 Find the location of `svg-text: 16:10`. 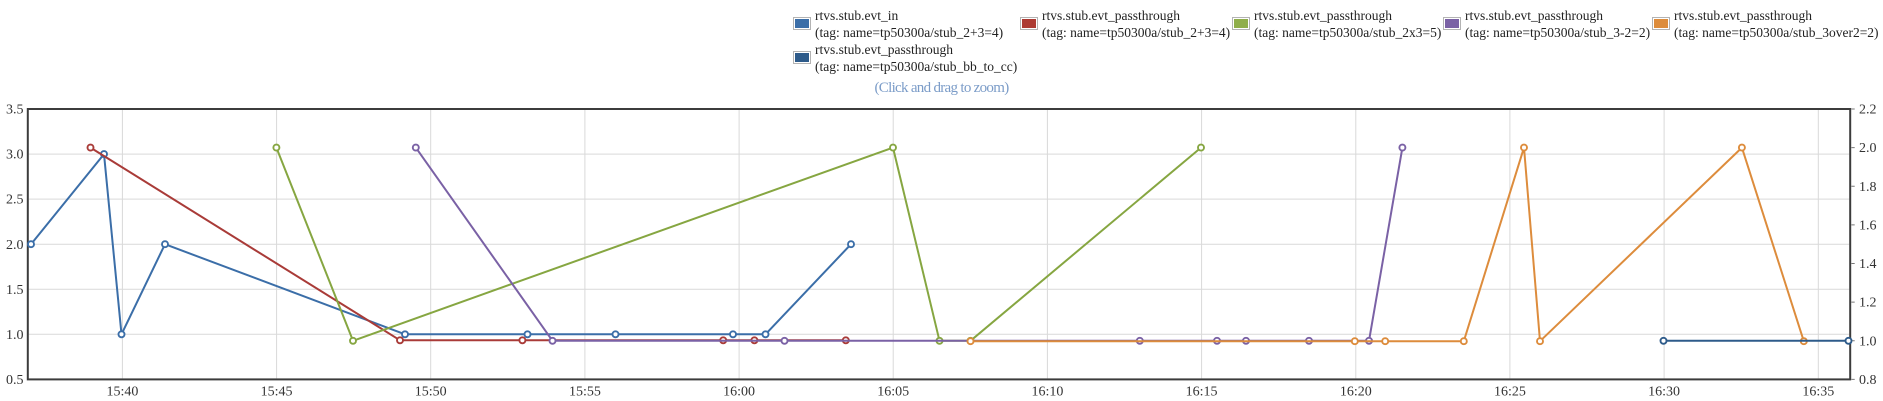

svg-text: 16:10 is located at coordinates (1047, 392).